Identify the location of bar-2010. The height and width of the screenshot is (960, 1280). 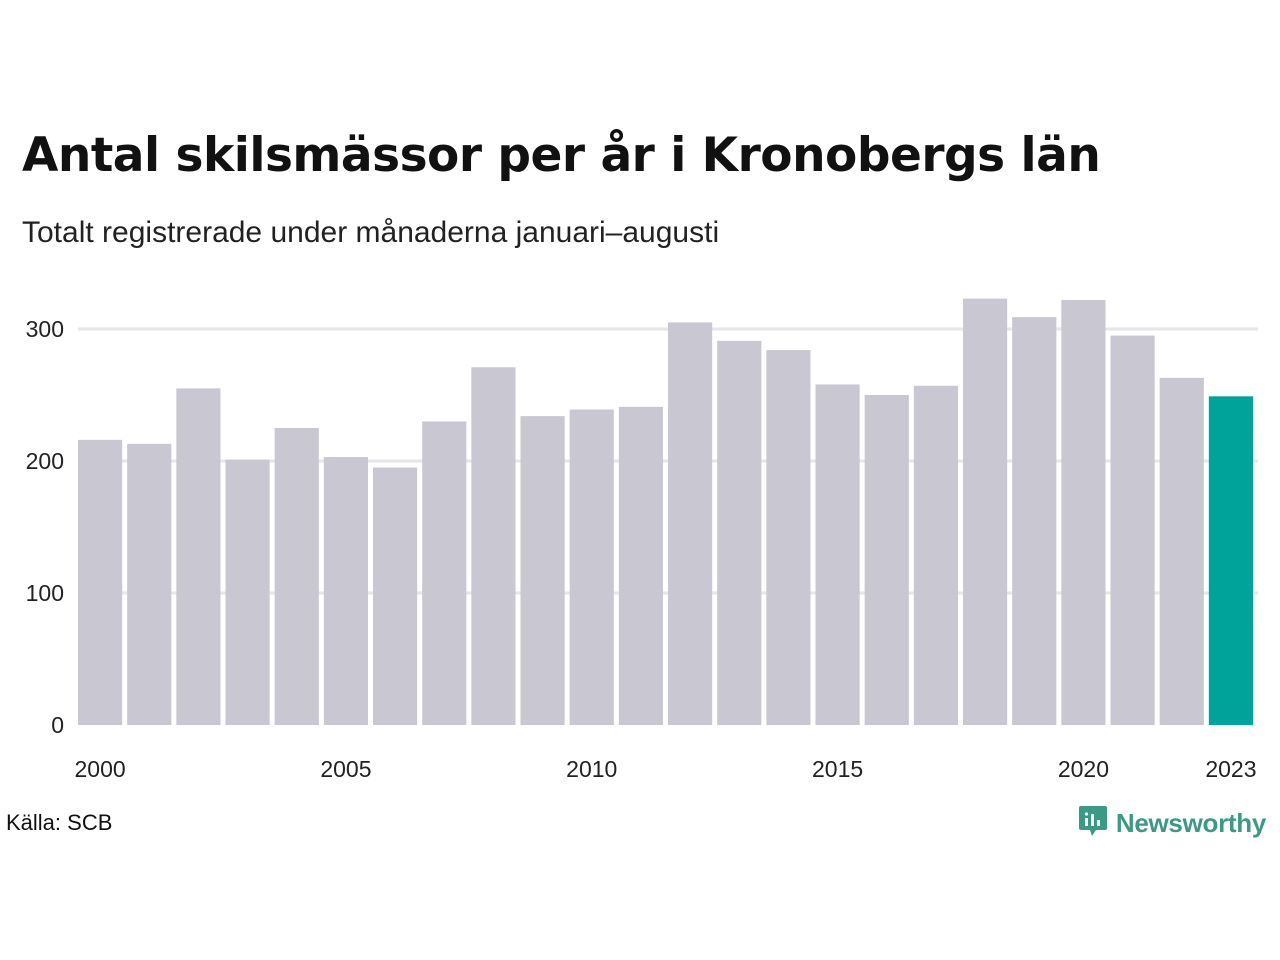
(591, 567).